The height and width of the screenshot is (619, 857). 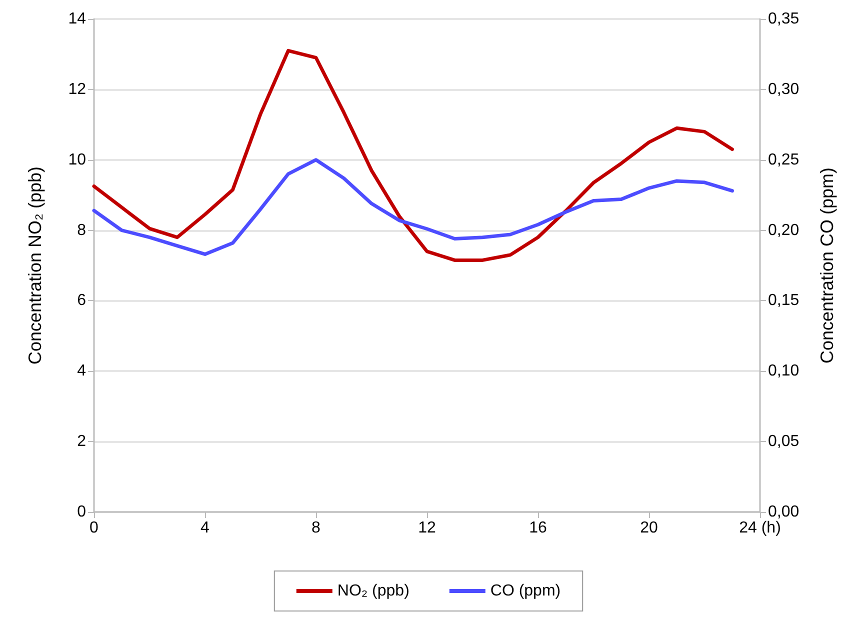 I want to click on line-series, so click(x=413, y=207).